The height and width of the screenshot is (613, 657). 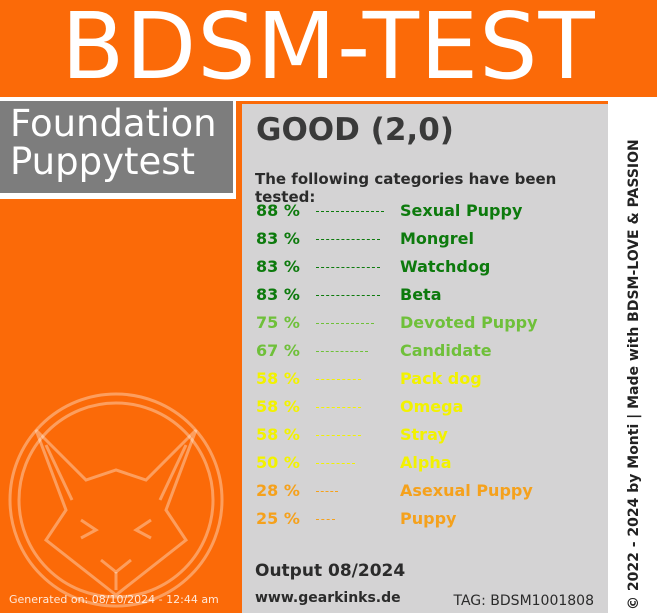 What do you see at coordinates (113, 123) in the screenshot?
I see `subtitle-line-1: Foundation` at bounding box center [113, 123].